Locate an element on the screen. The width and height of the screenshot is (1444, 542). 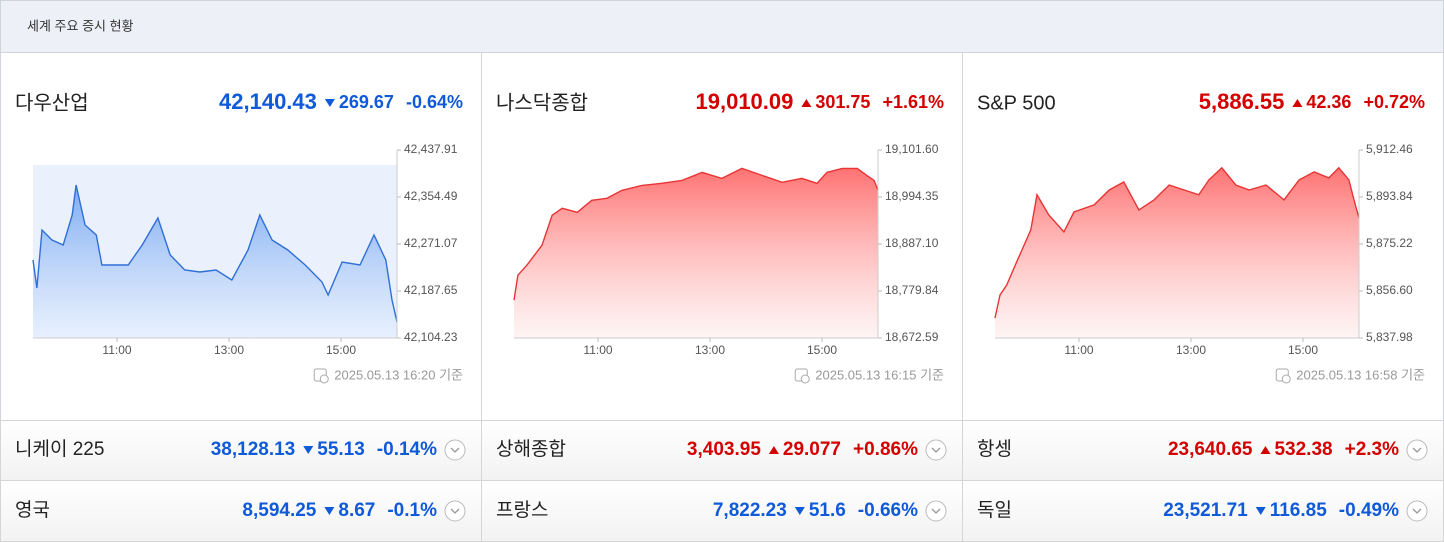
change-percent: -0.64% is located at coordinates (434, 102).